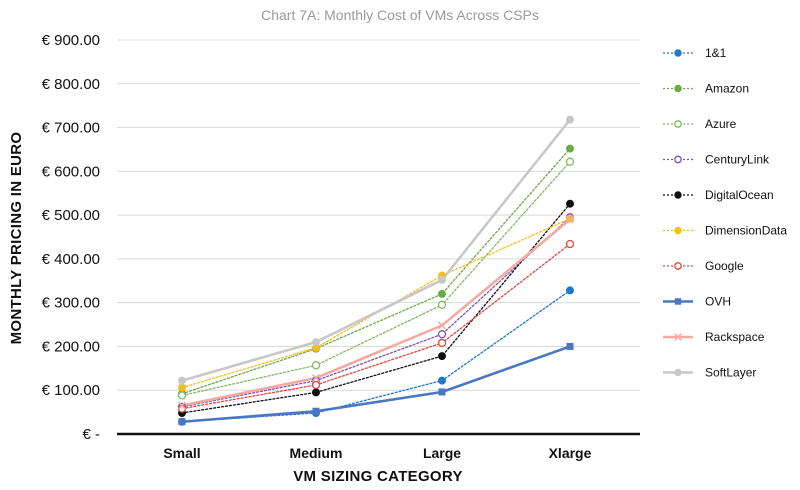 This screenshot has height=490, width=800. What do you see at coordinates (724, 266) in the screenshot?
I see `legend-label: Google` at bounding box center [724, 266].